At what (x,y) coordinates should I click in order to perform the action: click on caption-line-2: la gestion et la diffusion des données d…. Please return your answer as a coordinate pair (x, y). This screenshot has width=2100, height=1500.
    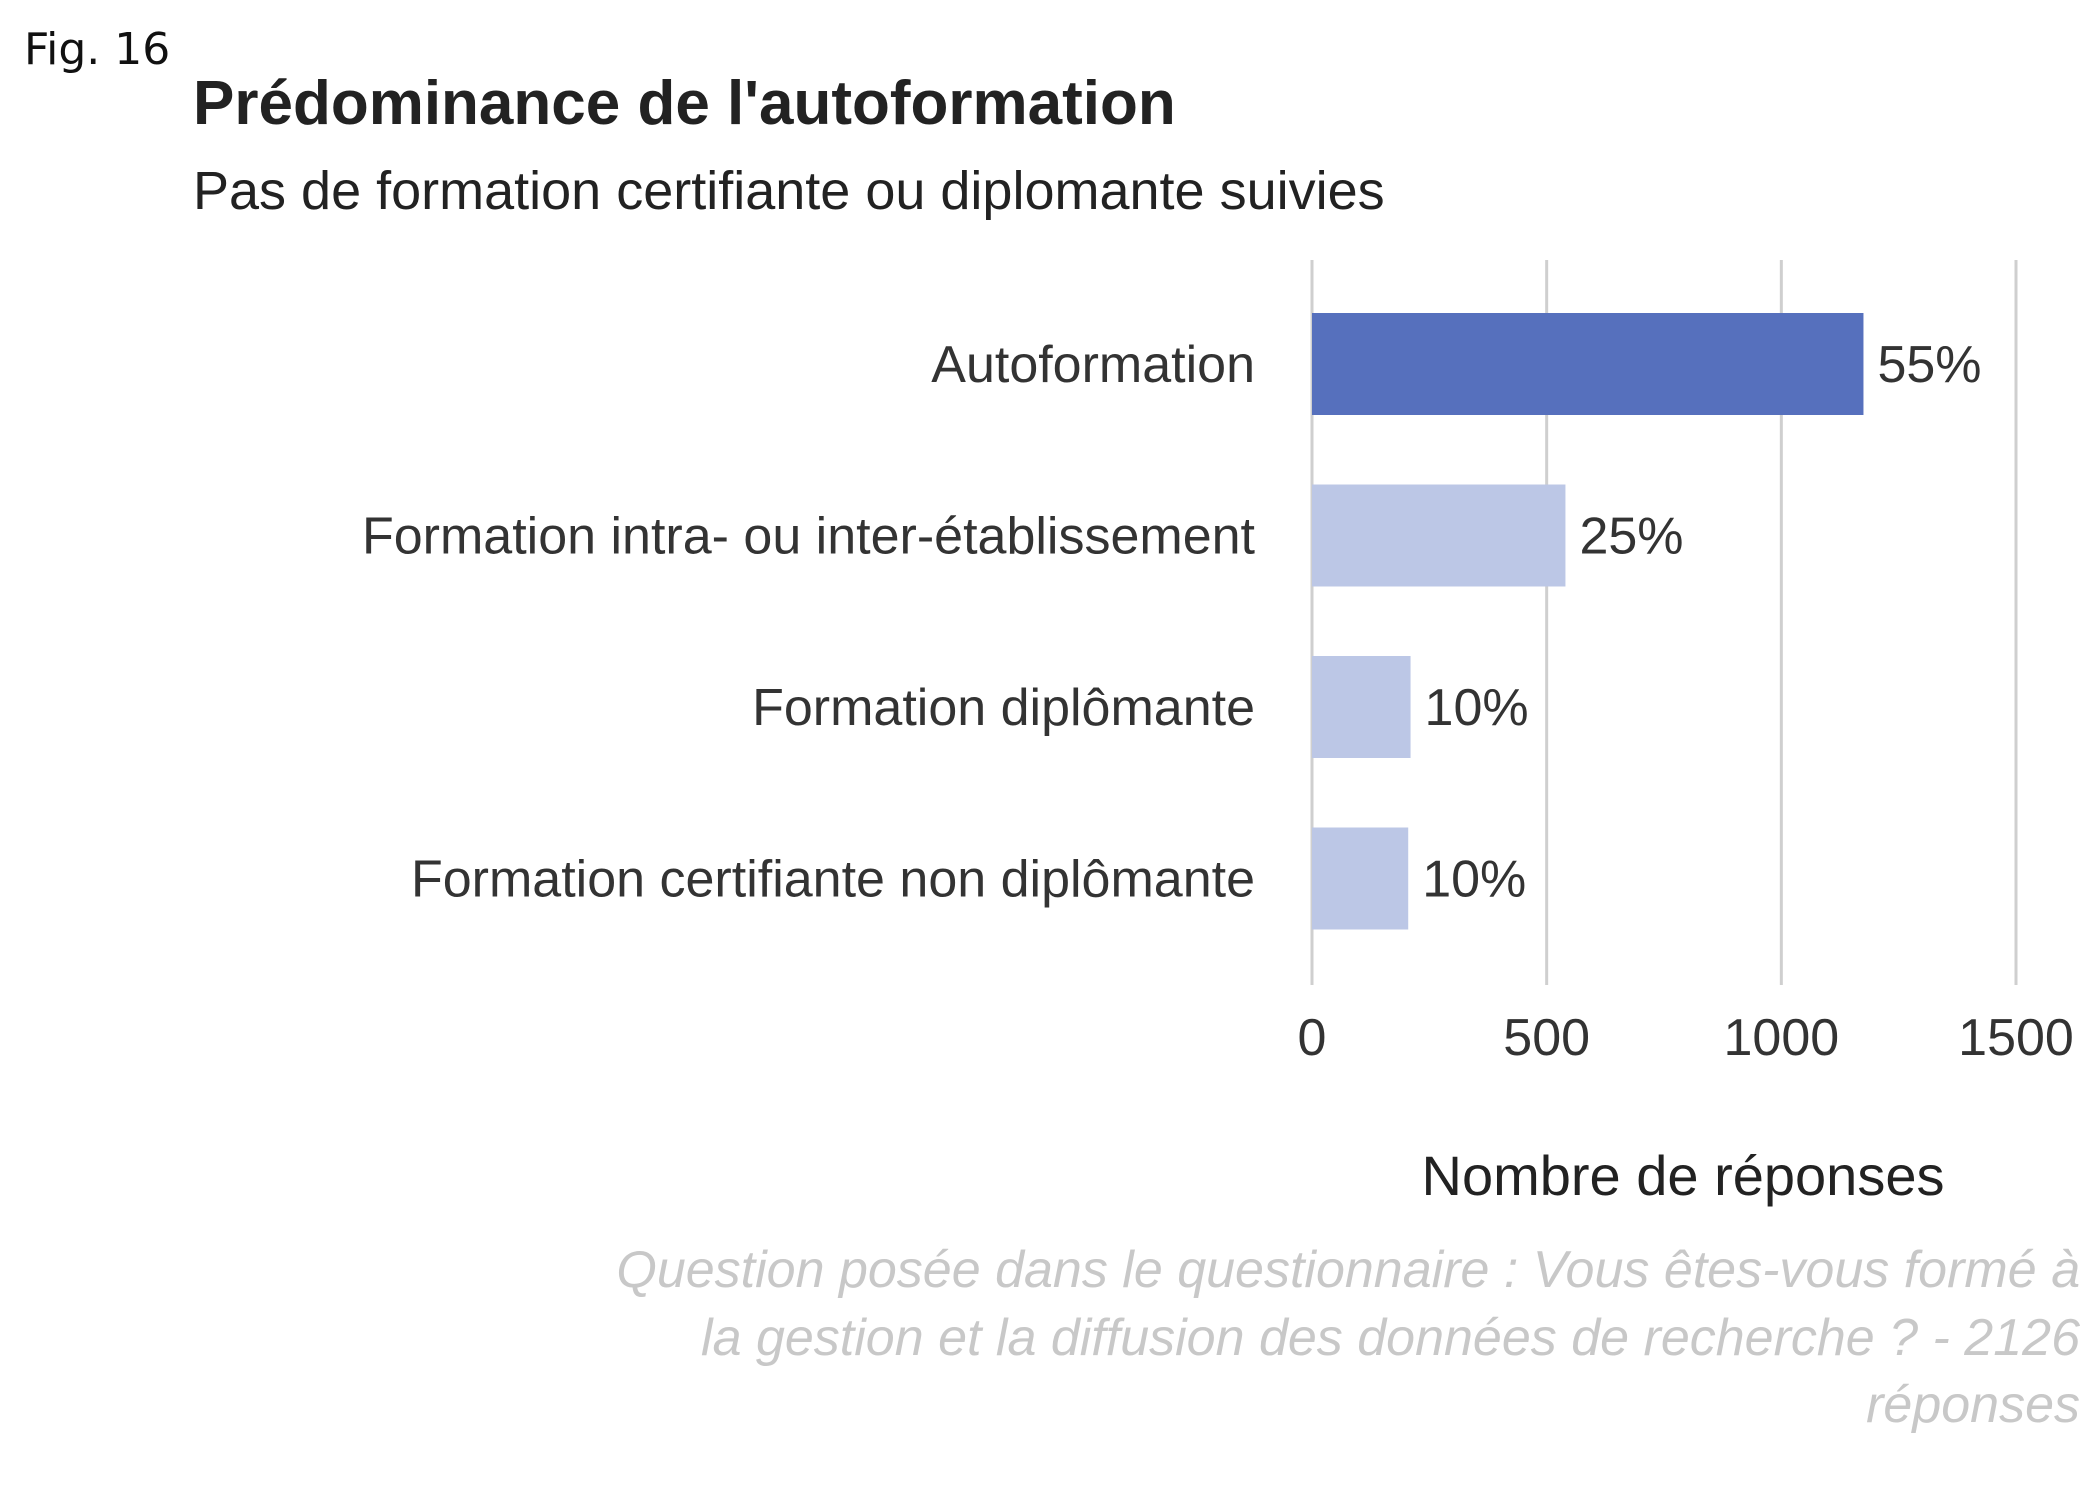
    Looking at the image, I should click on (1390, 1338).